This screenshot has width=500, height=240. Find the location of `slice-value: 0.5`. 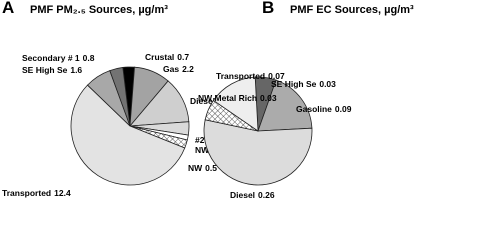

slice-value: 0.5 is located at coordinates (211, 168).